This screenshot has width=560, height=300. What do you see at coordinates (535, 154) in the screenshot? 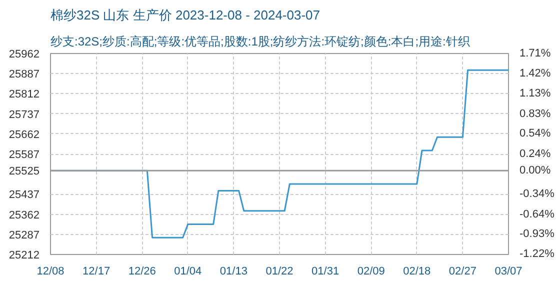
I see `y2-tick-label: 0.24%` at bounding box center [535, 154].